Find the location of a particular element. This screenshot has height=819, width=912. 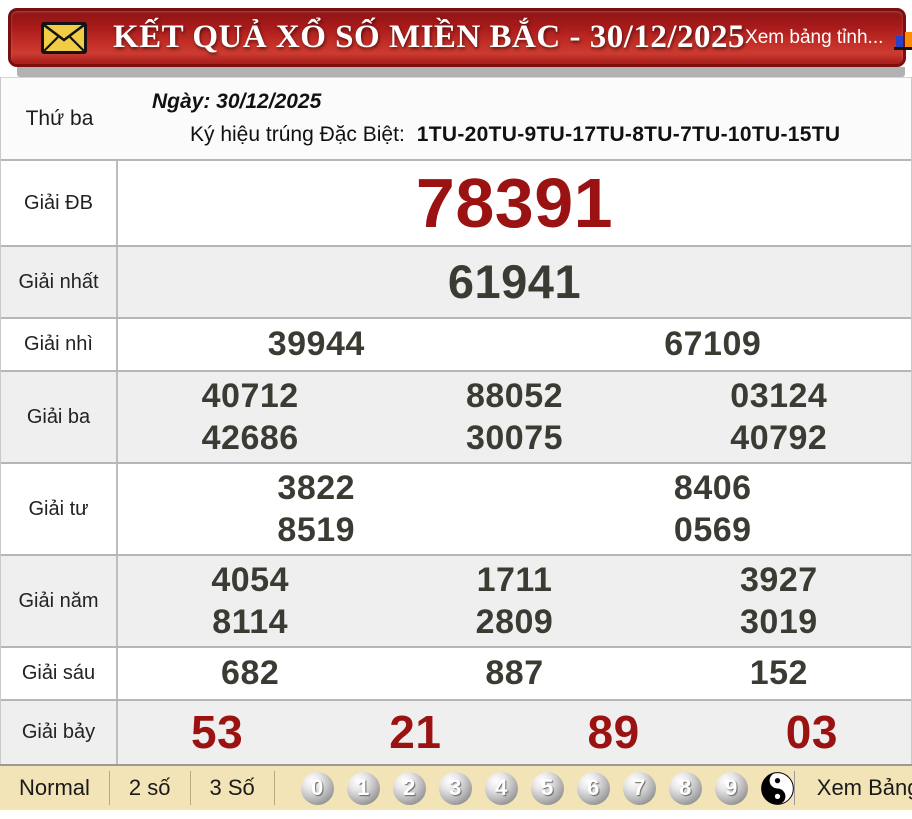

prize-number: 78391 is located at coordinates (514, 203).